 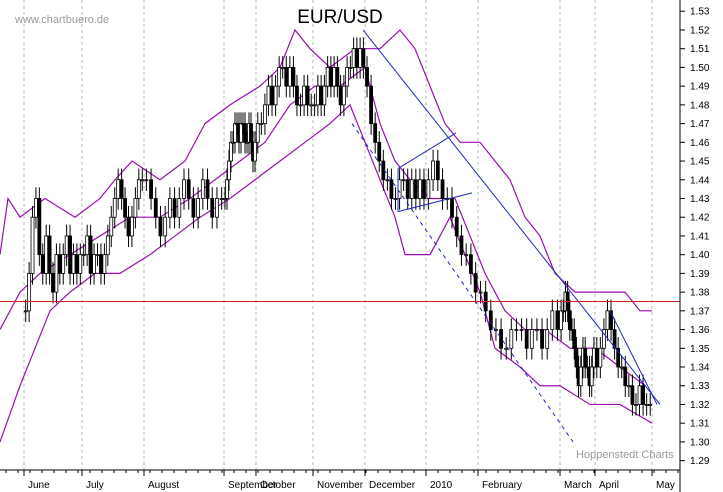 I want to click on y-tick-label: 1.30, so click(x=700, y=442).